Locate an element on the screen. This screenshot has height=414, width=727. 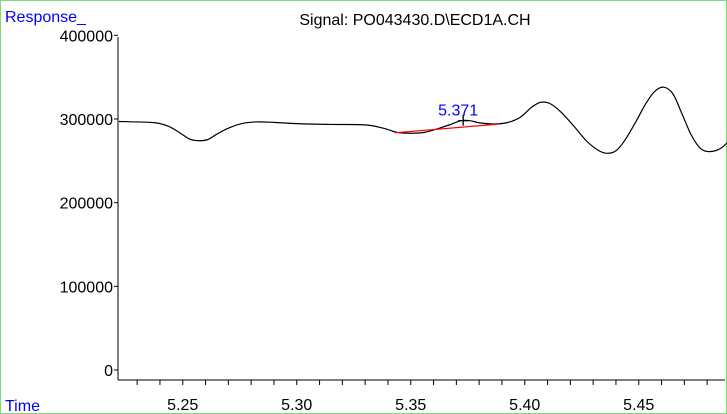
x-tick-label: 5.25 is located at coordinates (182, 405).